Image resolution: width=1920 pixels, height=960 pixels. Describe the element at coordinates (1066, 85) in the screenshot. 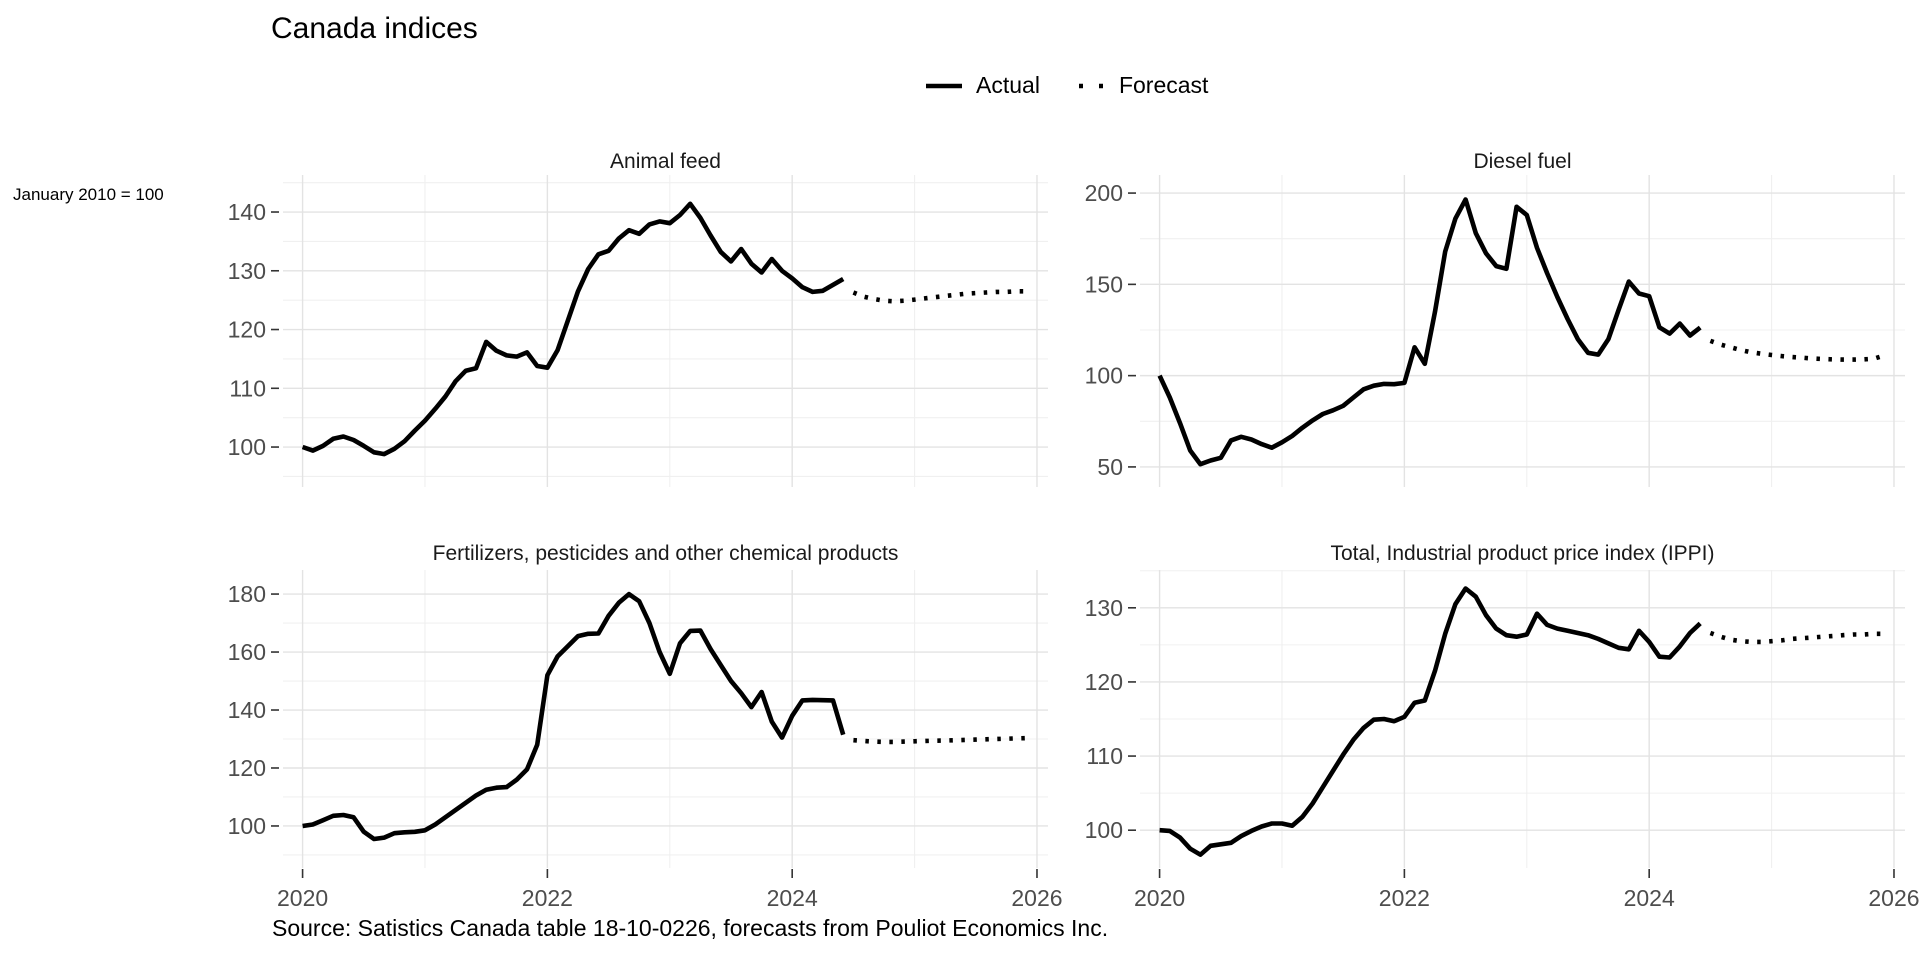

I see `legend: Actual Forecast` at that location.